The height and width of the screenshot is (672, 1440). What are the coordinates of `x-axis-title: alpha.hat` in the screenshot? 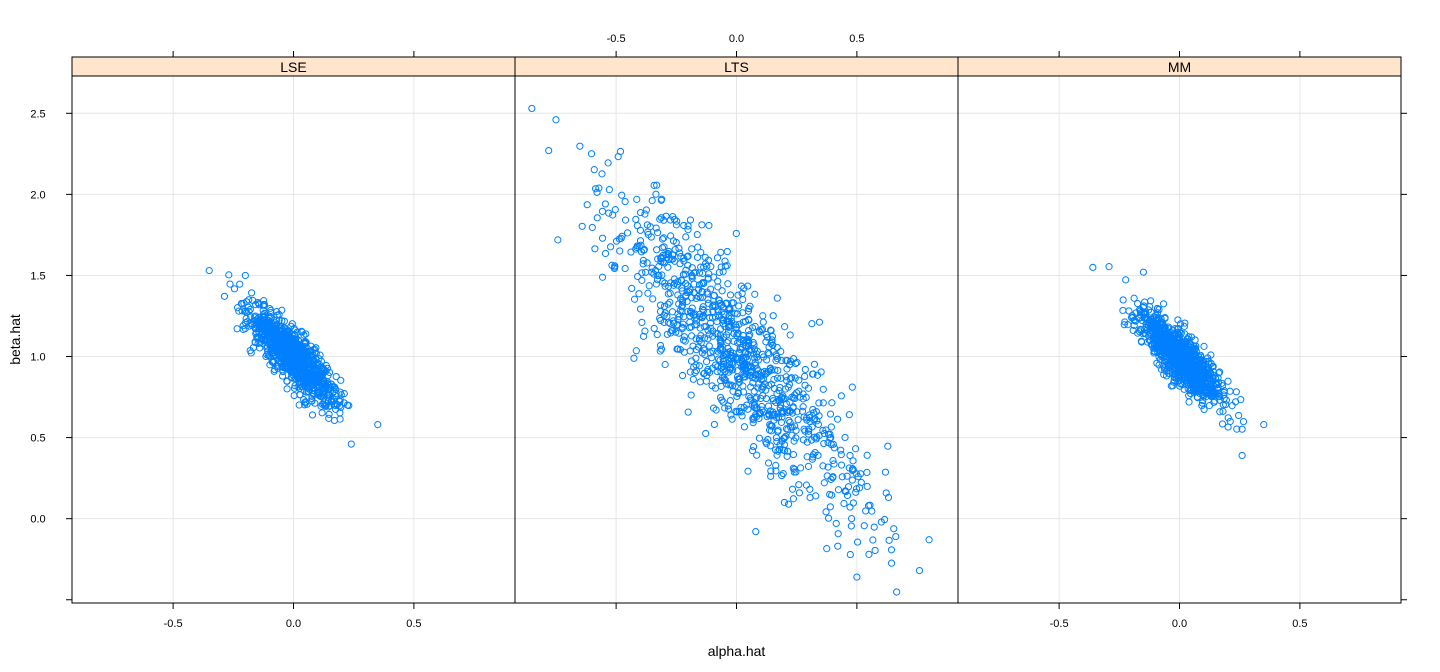 It's located at (737, 651).